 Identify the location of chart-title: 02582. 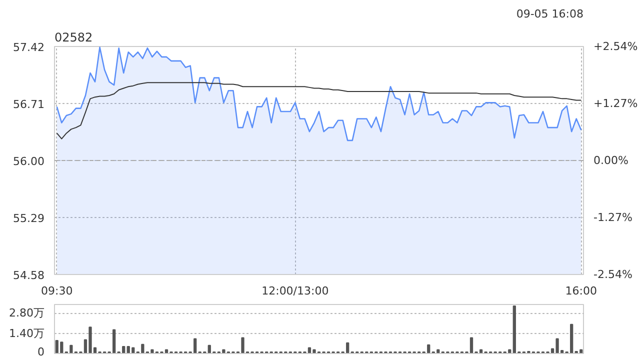
(73, 37).